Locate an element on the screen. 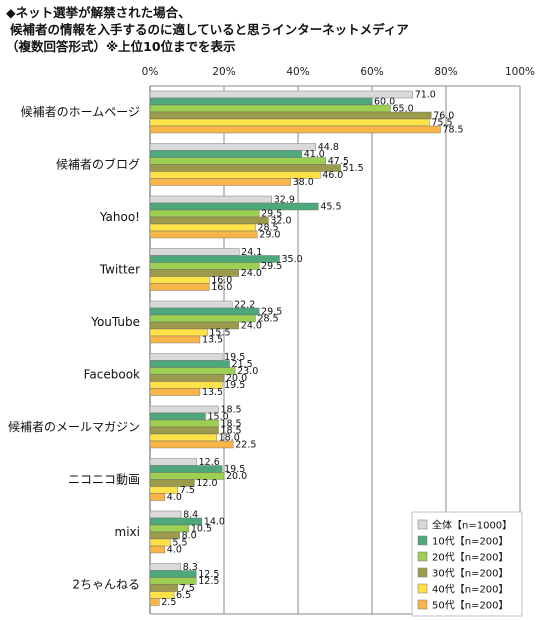  x-tick-label: 100% is located at coordinates (520, 72).